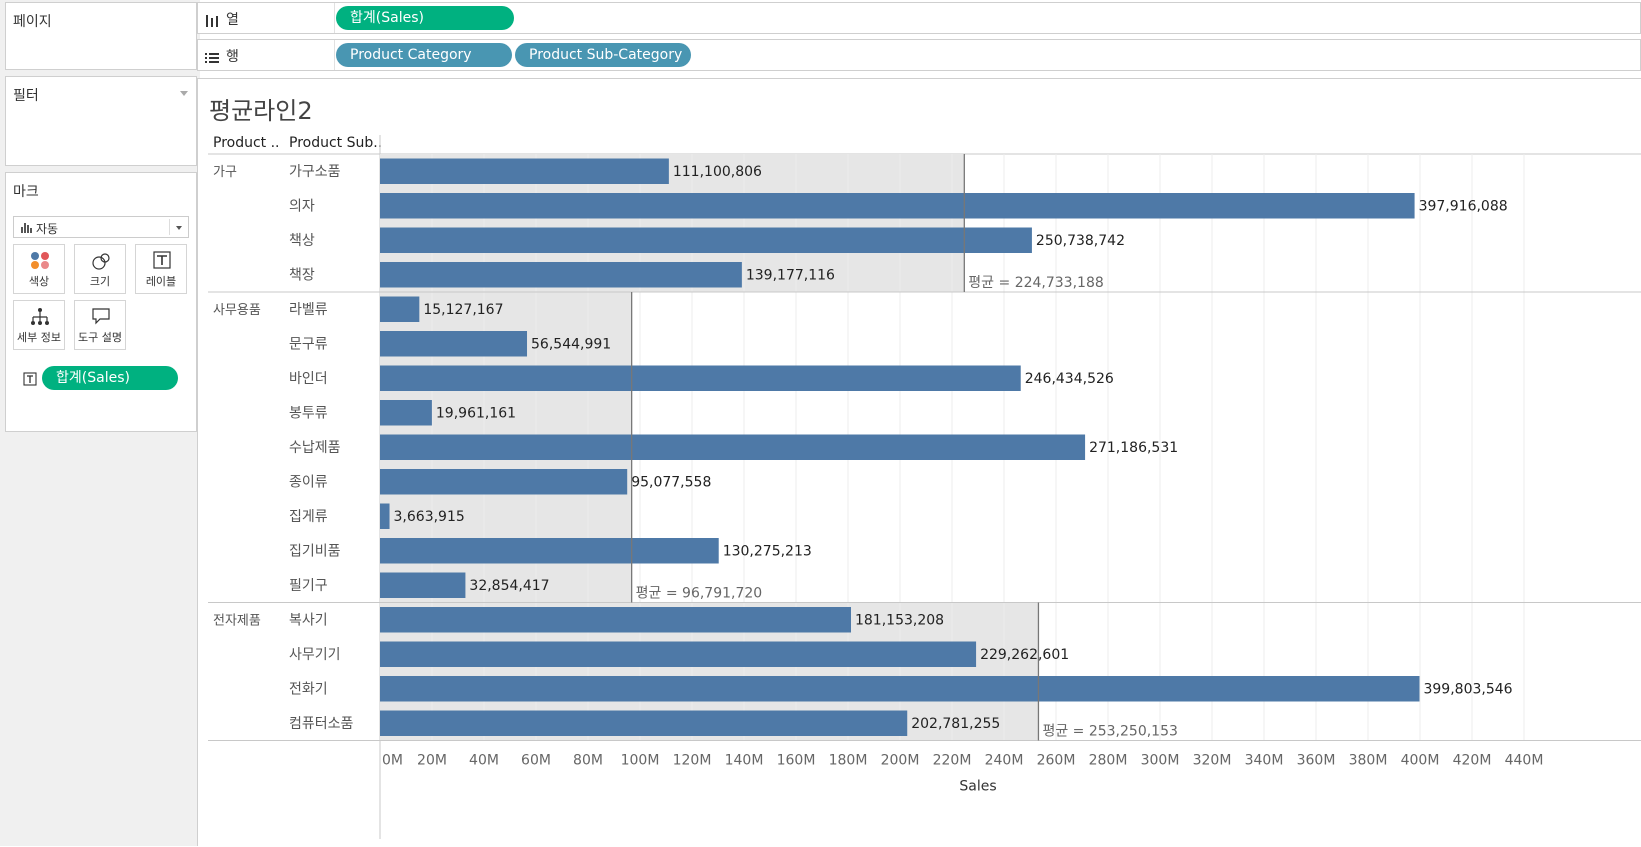 This screenshot has width=1641, height=847. What do you see at coordinates (308, 345) in the screenshot?
I see `subcategory-label: 문구류` at bounding box center [308, 345].